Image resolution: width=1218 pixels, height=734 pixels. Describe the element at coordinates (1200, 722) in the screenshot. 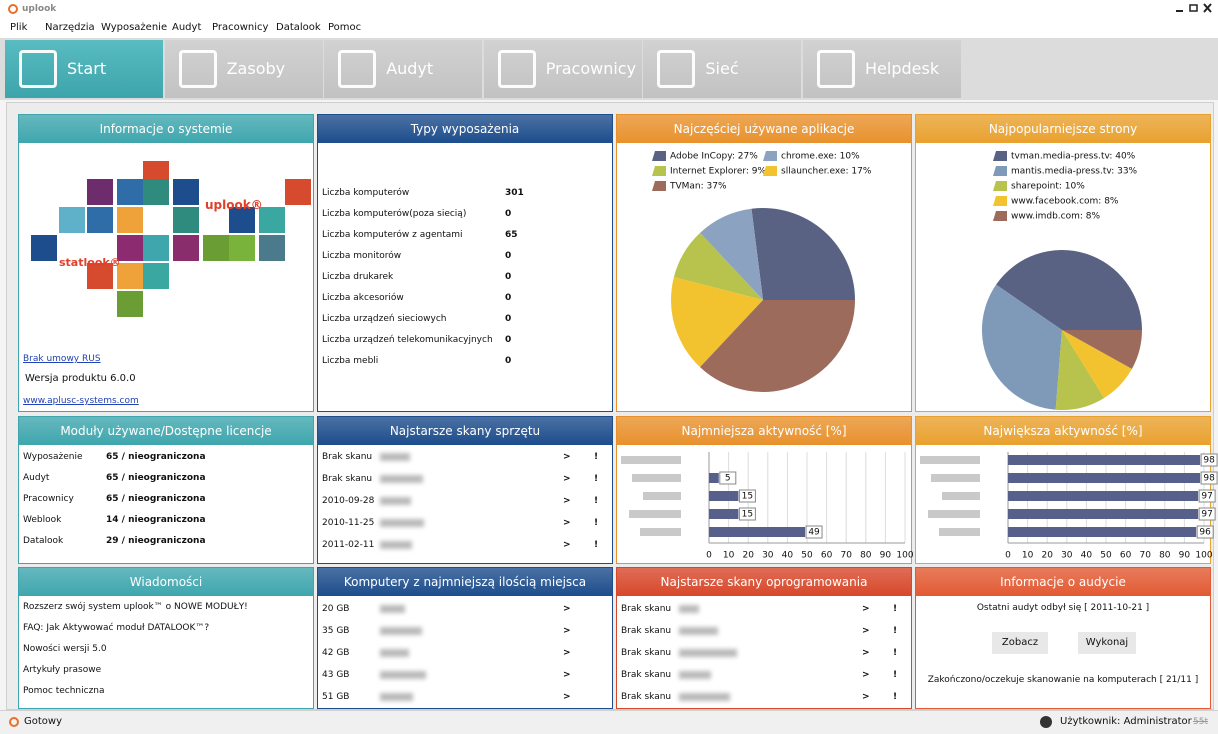

I see `status-extra: 55t` at that location.